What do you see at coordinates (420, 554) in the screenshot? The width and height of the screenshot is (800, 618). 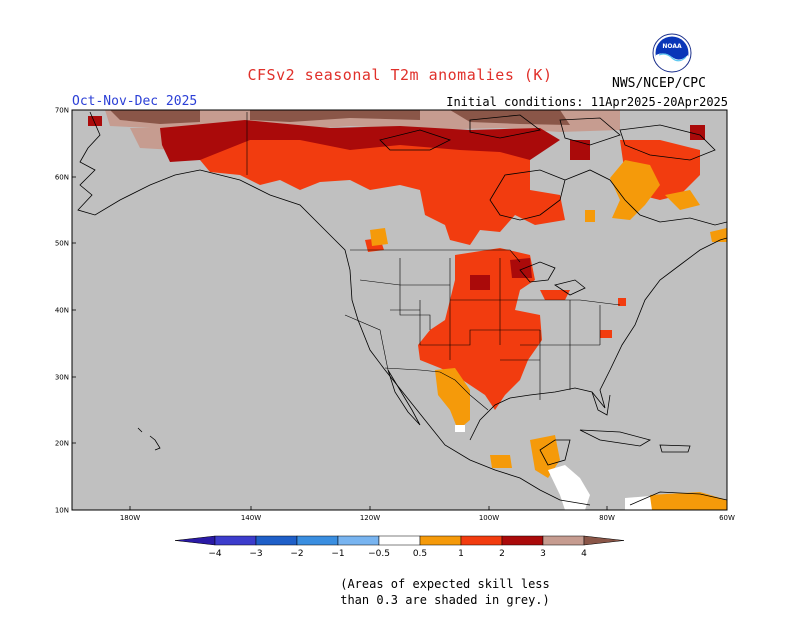 I see `legend-tick-label: 0.5` at bounding box center [420, 554].